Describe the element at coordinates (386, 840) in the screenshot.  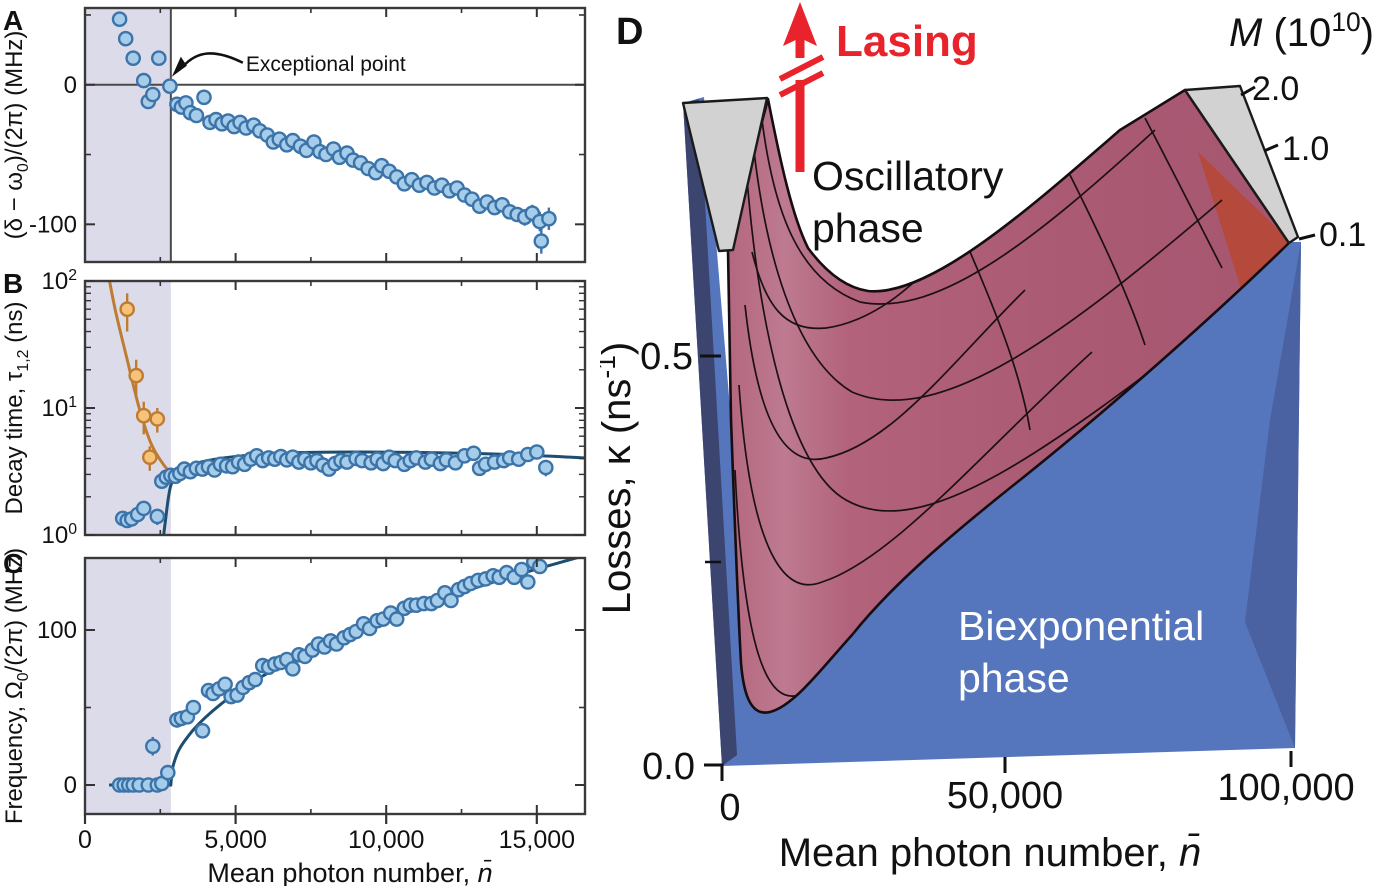
I see `x-tick-label: 10,000` at that location.